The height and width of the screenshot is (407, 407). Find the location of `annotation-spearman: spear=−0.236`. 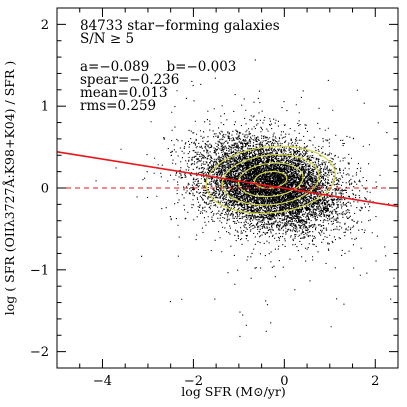

annotation-spearman: spear=−0.236 is located at coordinates (130, 80).